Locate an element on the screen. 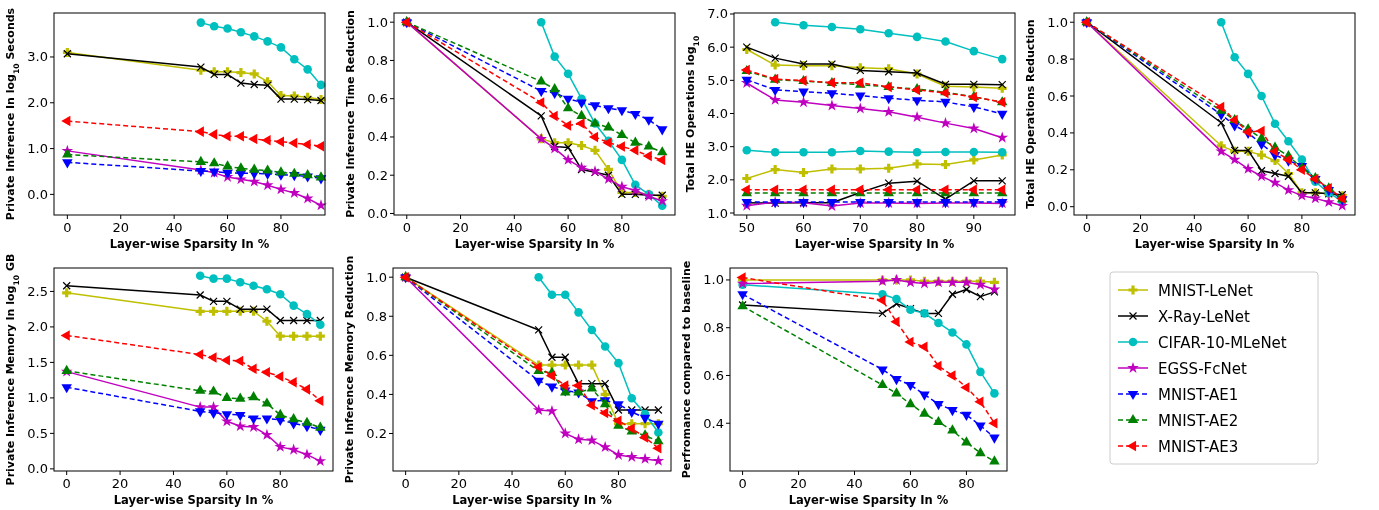 The height and width of the screenshot is (510, 1379). y-tick-label: 1.5 is located at coordinates (37, 362).